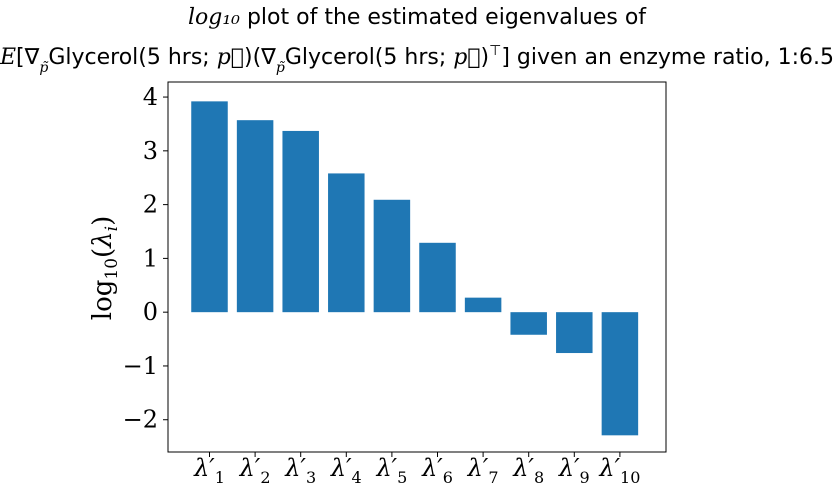 The width and height of the screenshot is (833, 504). I want to click on x-tick-label-9: λ′9, so click(574, 470).